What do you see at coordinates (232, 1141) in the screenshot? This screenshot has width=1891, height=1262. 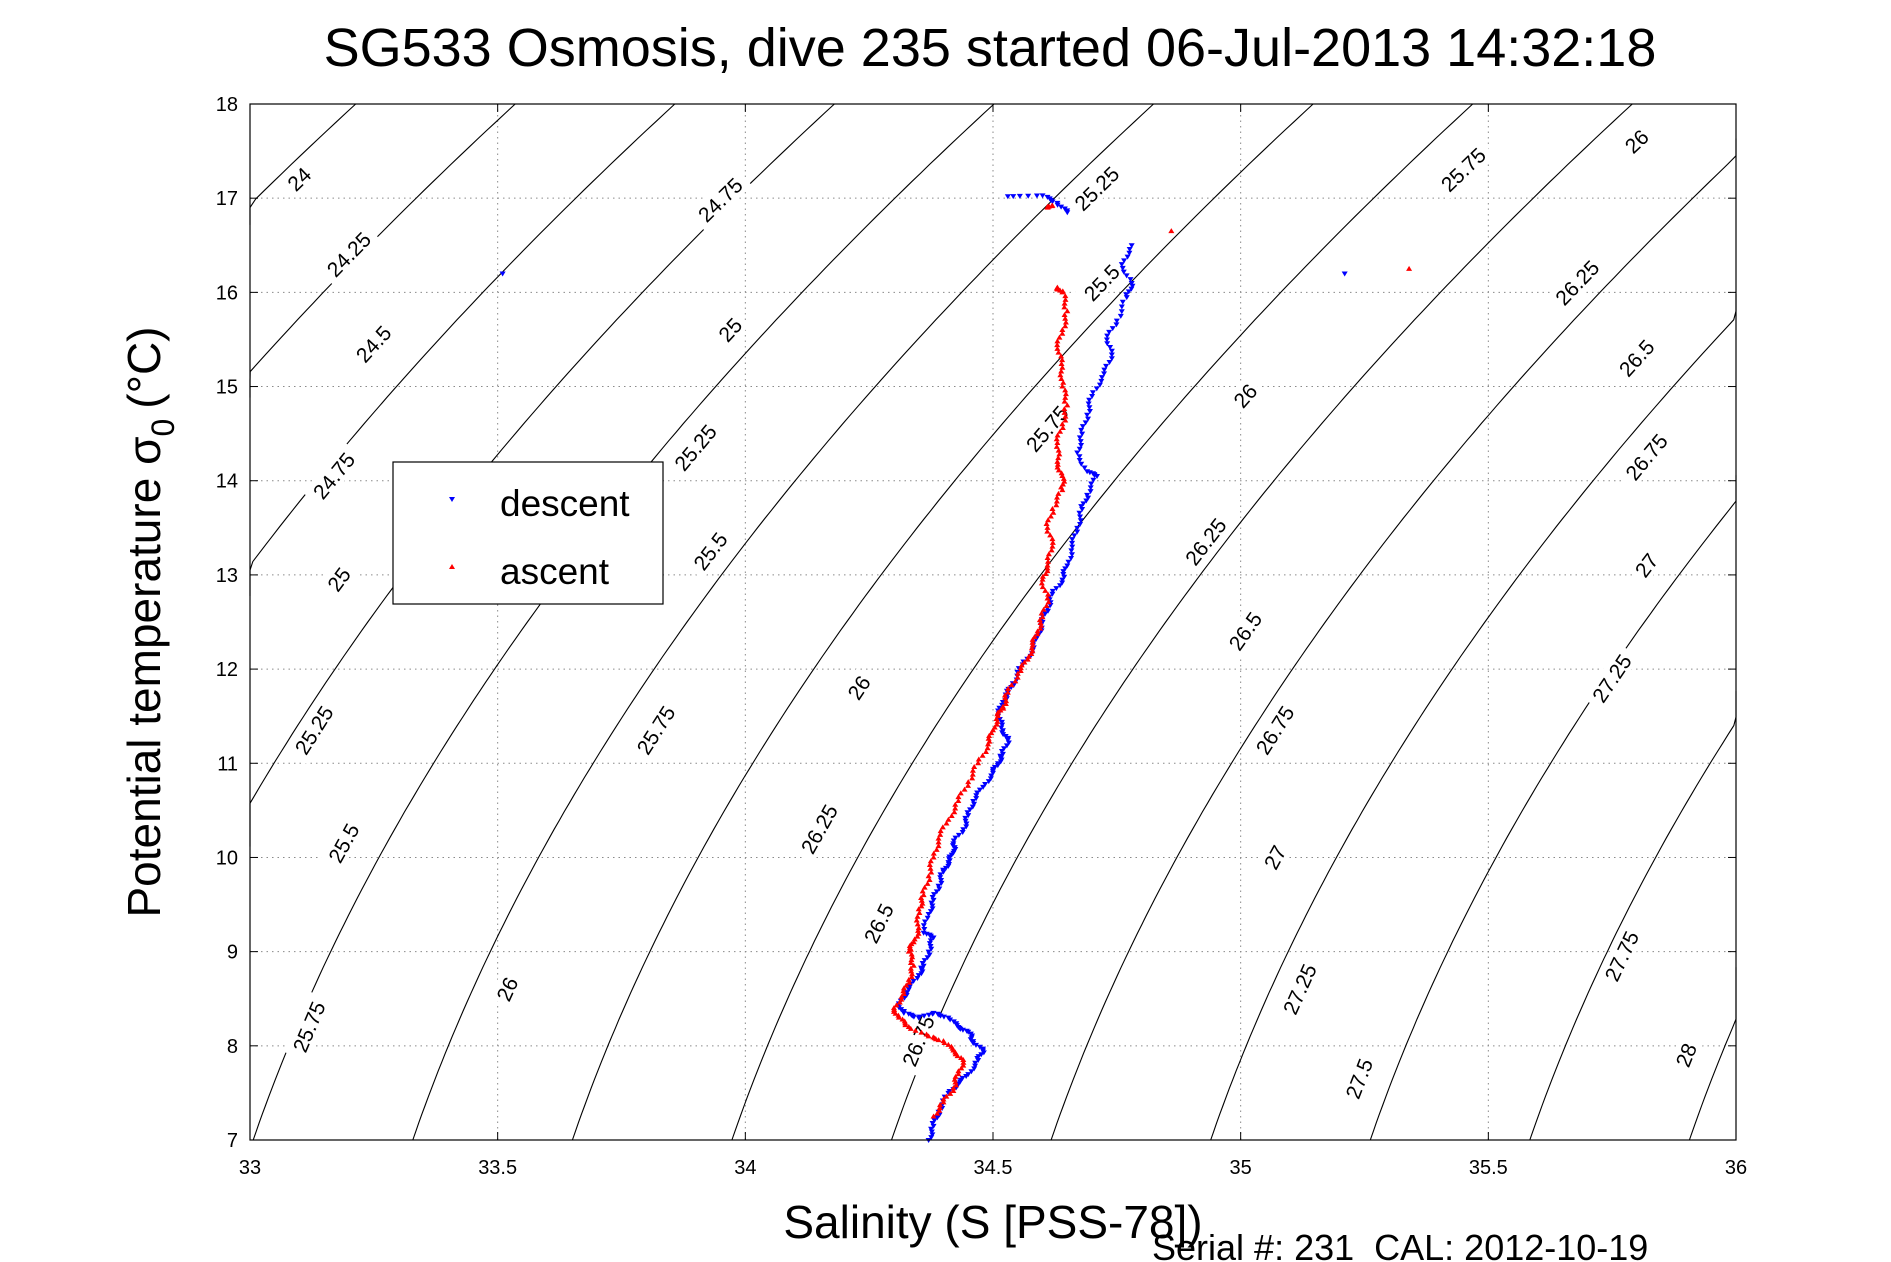 I see `y-tick-label: 7` at bounding box center [232, 1141].